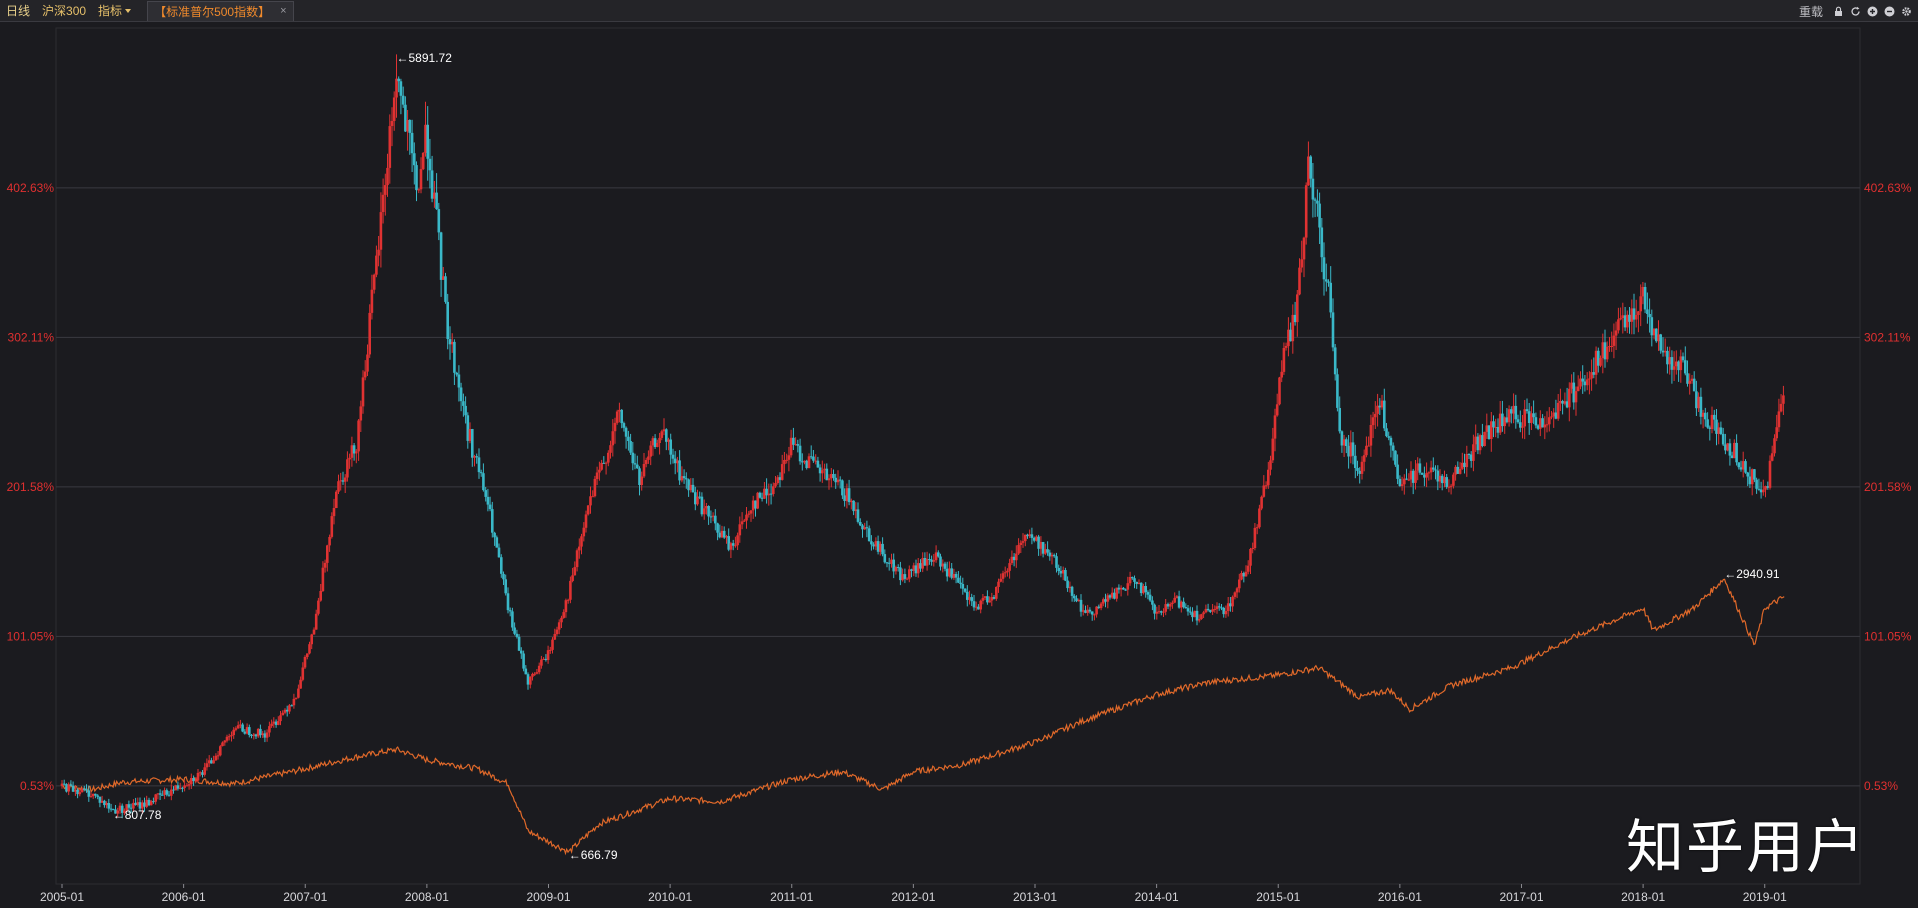  Describe the element at coordinates (1888, 188) in the screenshot. I see `y-tick-label-right: 402.63%` at that location.